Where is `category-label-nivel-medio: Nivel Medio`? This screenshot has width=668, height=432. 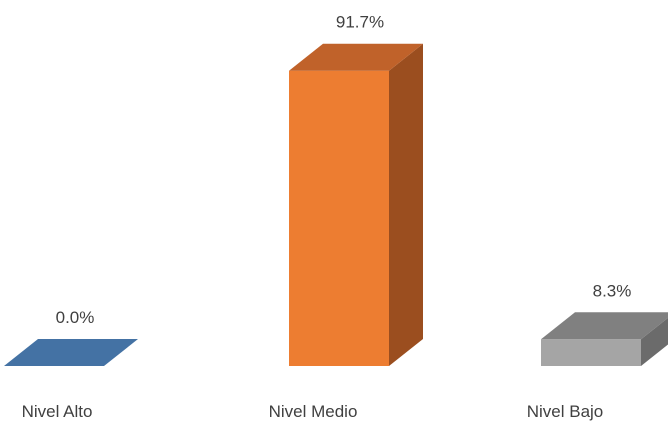
category-label-nivel-medio: Nivel Medio is located at coordinates (313, 411).